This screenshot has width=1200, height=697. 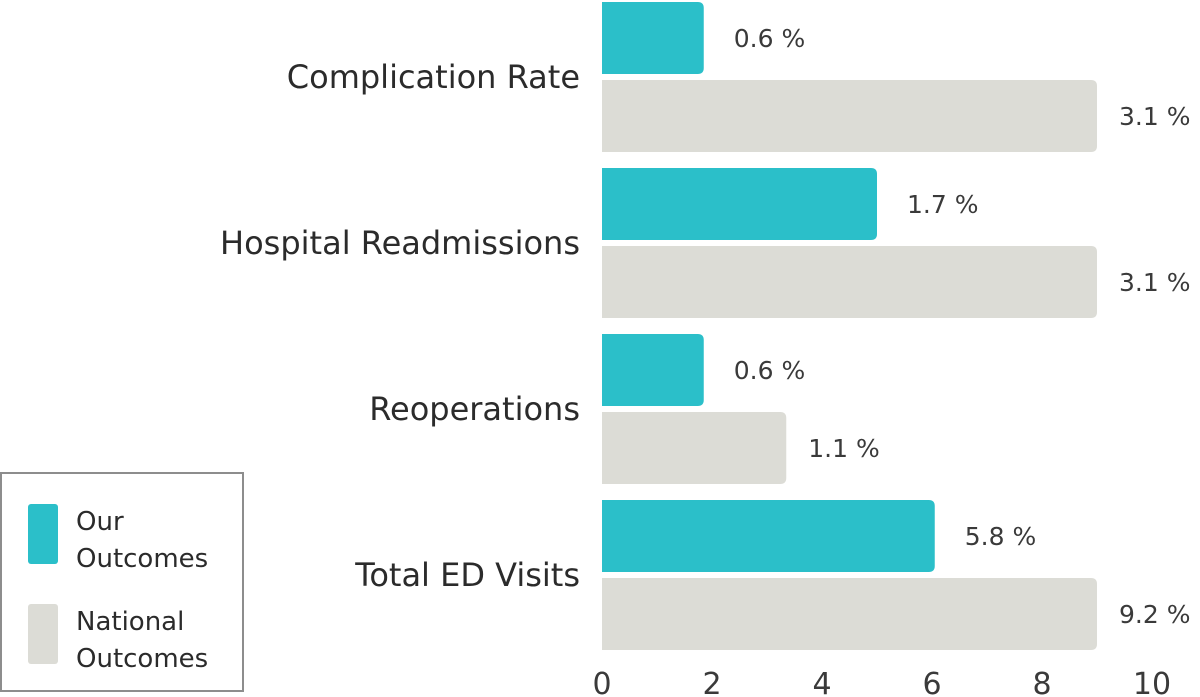 What do you see at coordinates (43, 634) in the screenshot?
I see `legend-swatch-national-outcomes` at bounding box center [43, 634].